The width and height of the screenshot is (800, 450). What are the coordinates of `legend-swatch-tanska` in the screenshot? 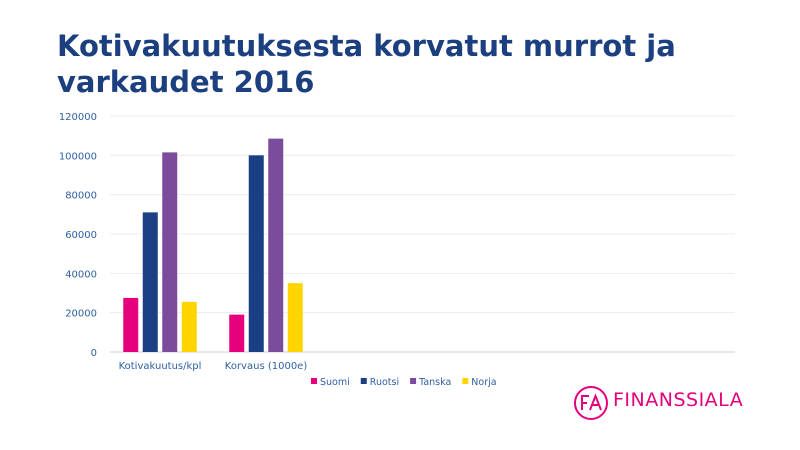 It's located at (413, 381).